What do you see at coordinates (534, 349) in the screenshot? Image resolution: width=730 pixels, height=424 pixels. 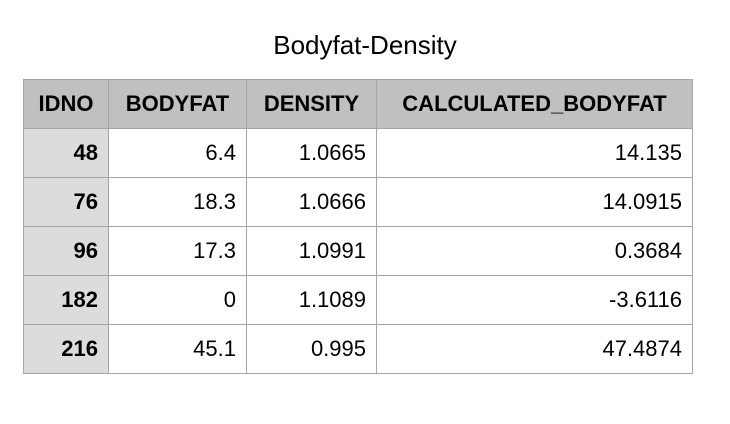 I see `cell-calculated-bodyfat: 47.4874` at bounding box center [534, 349].